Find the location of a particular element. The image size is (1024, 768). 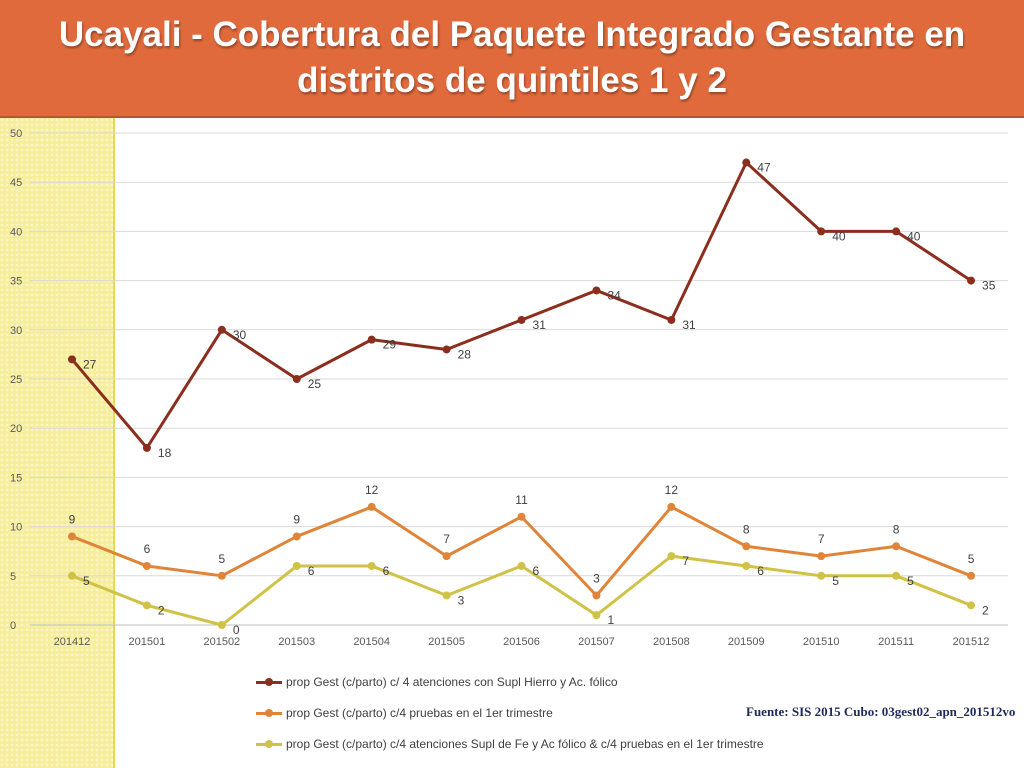

x-tick-label: 201503 is located at coordinates (296, 642).